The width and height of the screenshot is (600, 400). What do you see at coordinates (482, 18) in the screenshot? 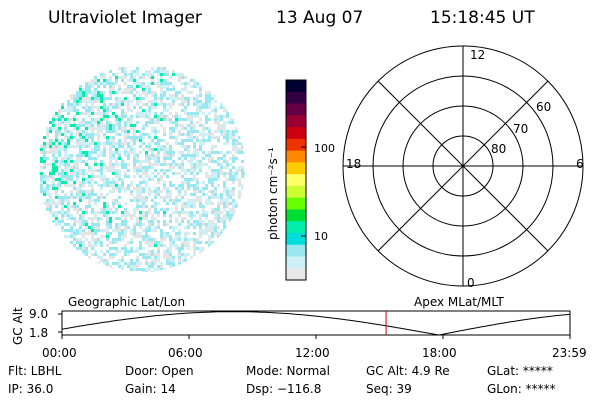
I see `header-time: 15:18:45 UT` at bounding box center [482, 18].